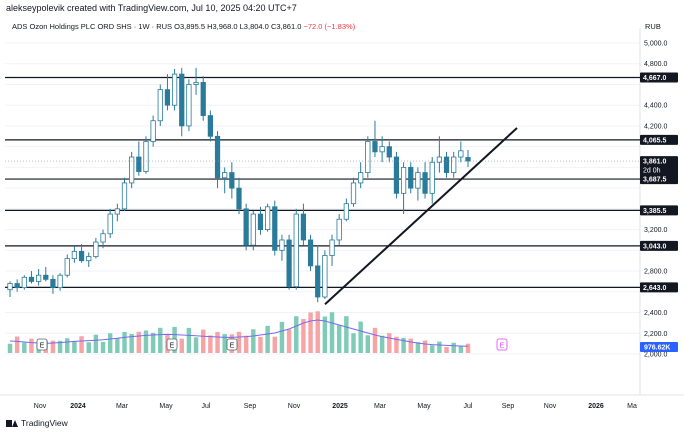 The image size is (684, 435). What do you see at coordinates (655, 313) in the screenshot?
I see `price-tick-label: 2,400.0` at bounding box center [655, 313].